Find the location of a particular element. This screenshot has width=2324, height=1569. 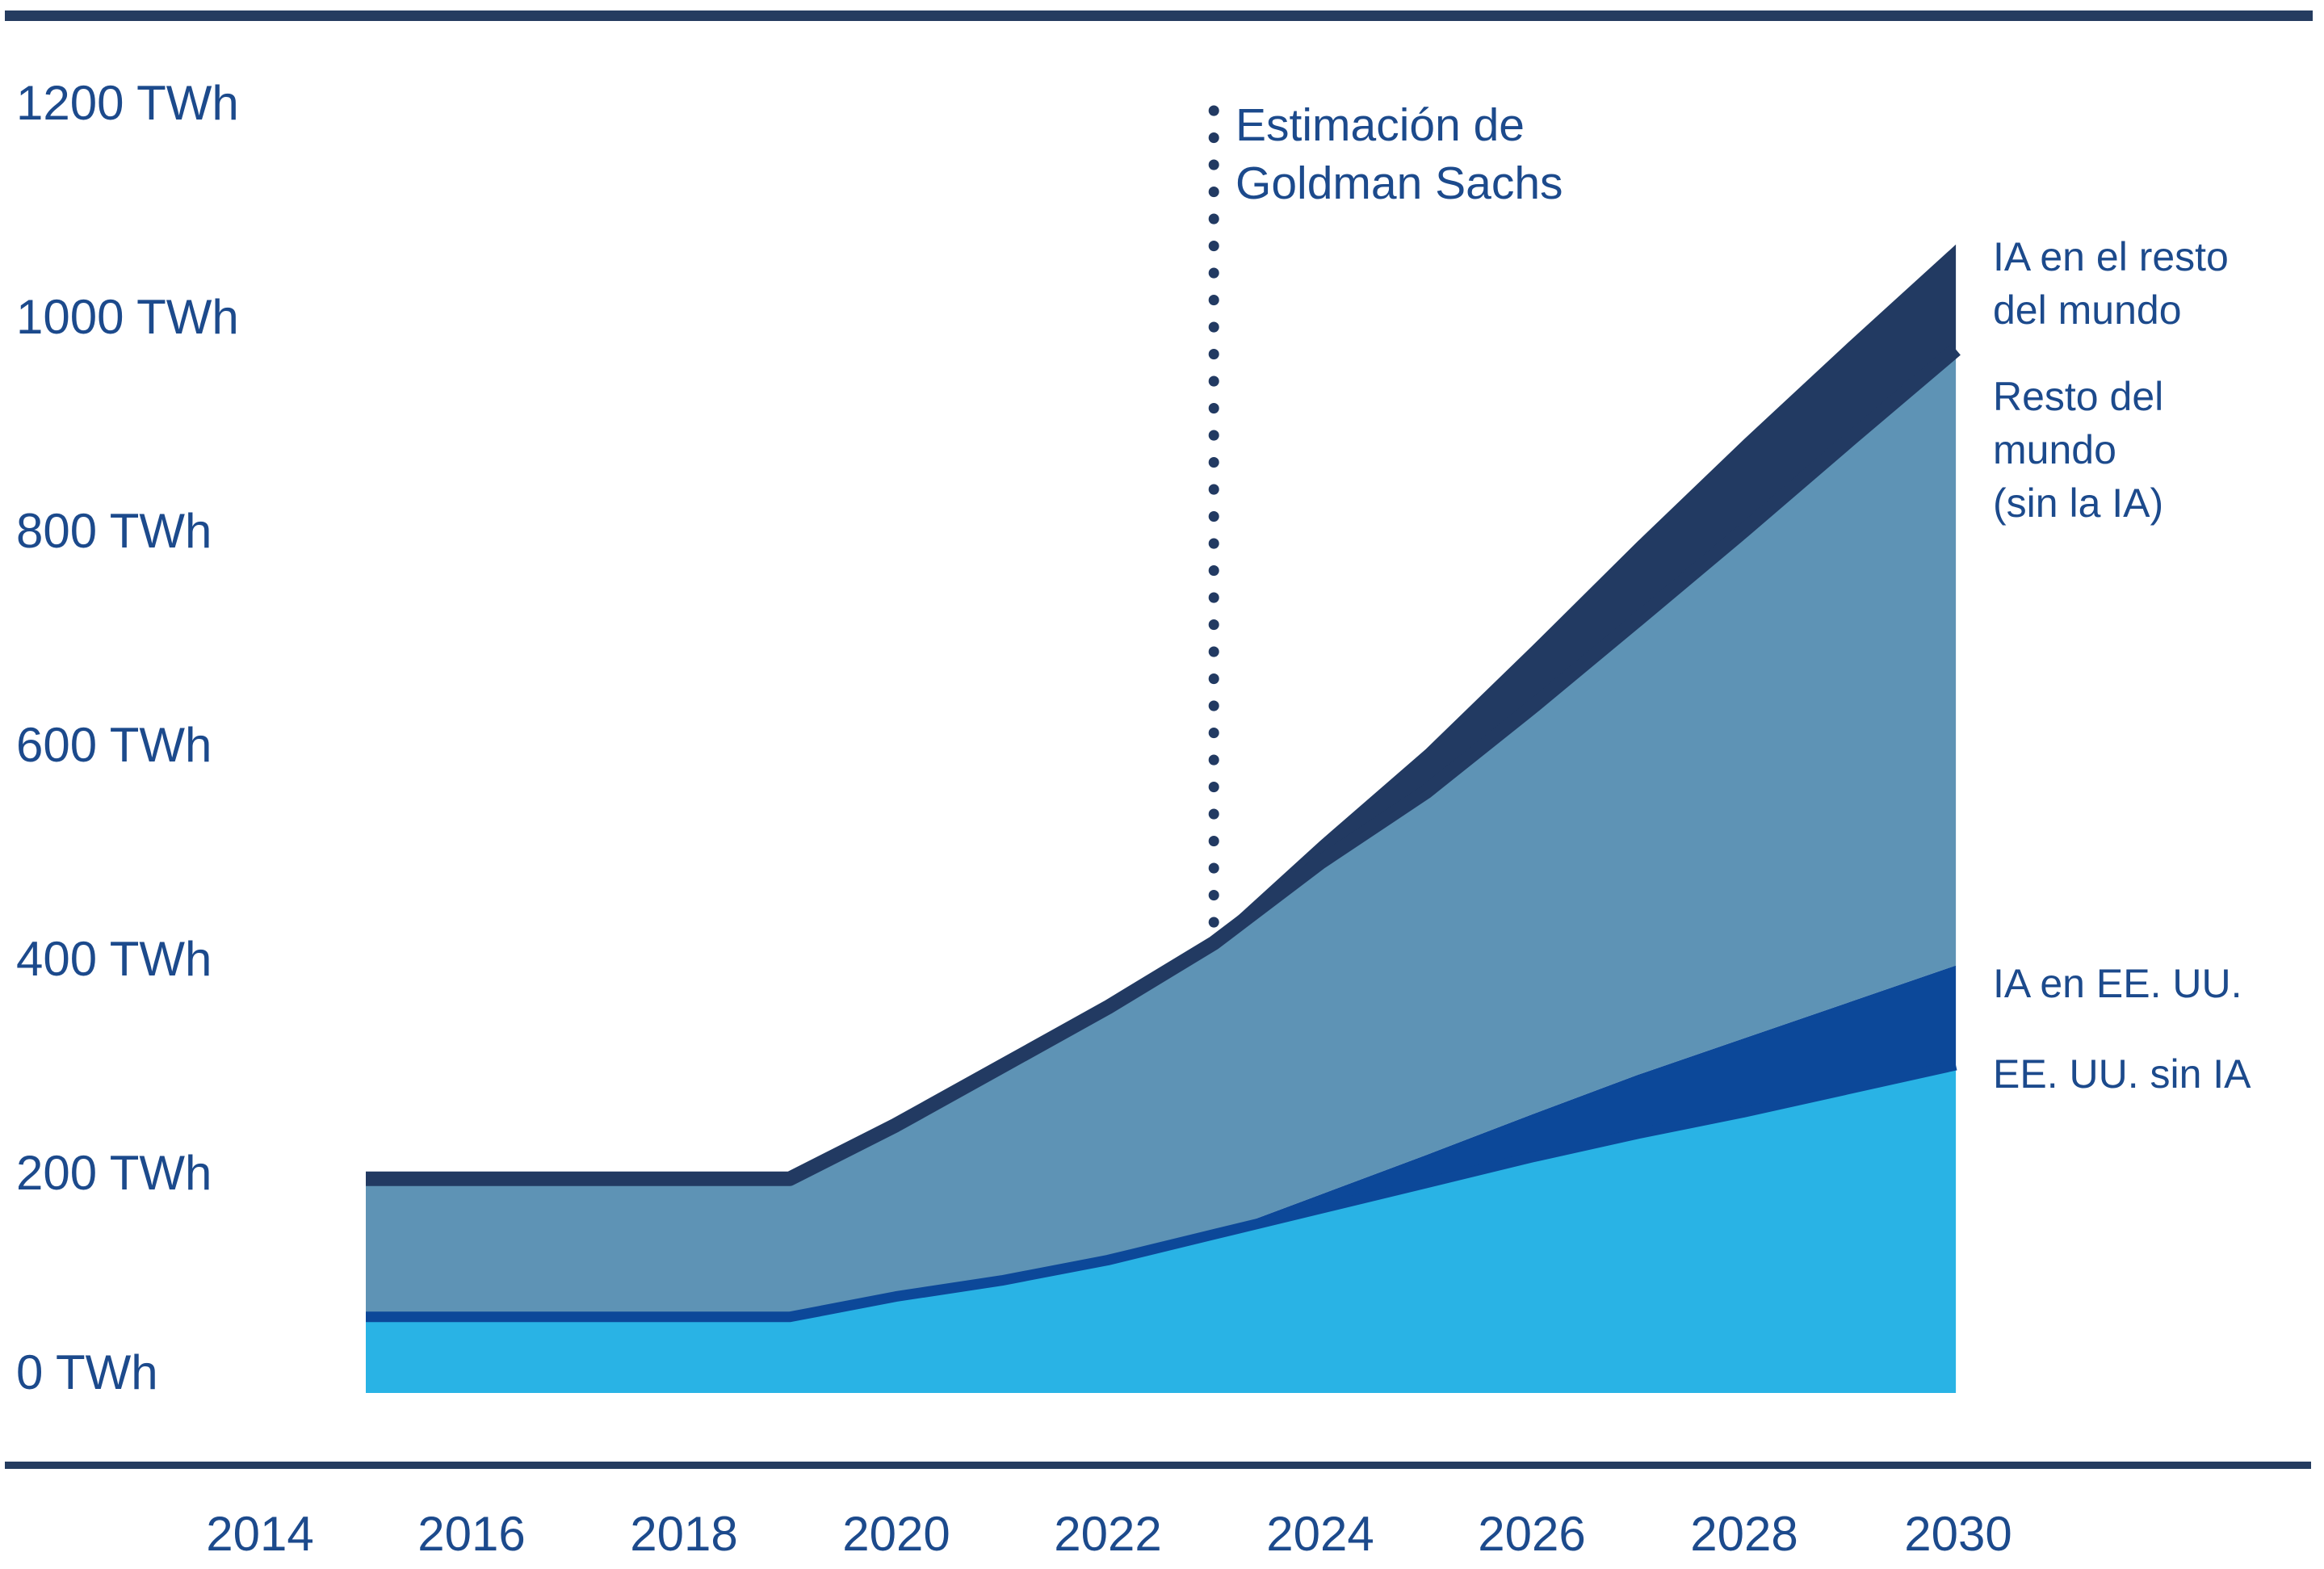

xtick-2014: 2014 is located at coordinates (260, 1534).